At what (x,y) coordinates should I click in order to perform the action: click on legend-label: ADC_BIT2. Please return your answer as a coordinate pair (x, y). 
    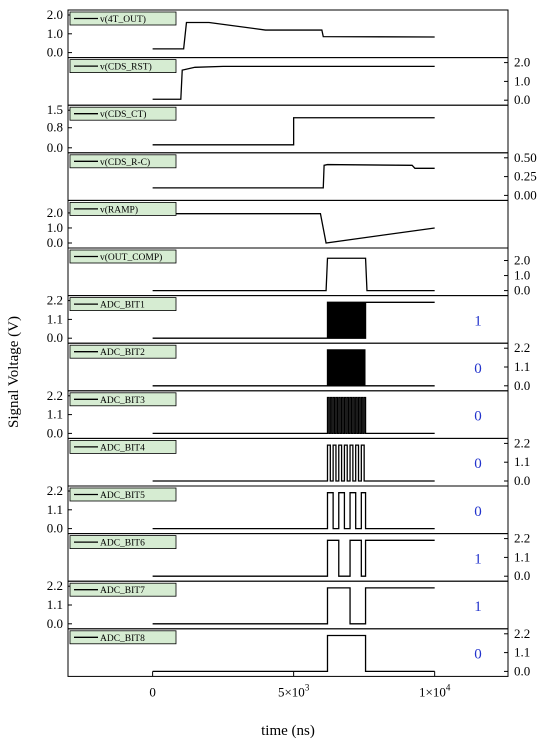
    Looking at the image, I should click on (122, 353).